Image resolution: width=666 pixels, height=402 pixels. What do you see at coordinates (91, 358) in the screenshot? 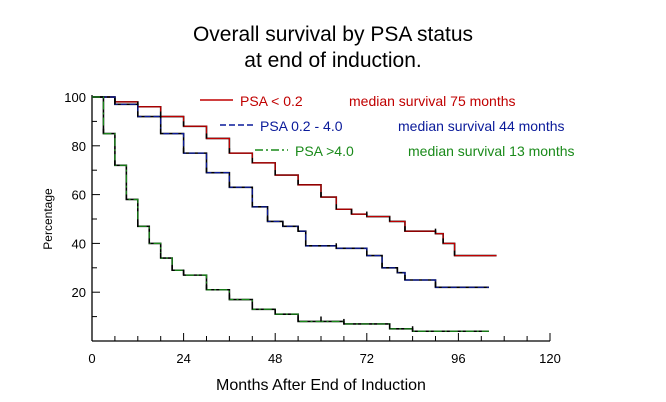
I see `x-tick-label: 0` at bounding box center [91, 358].